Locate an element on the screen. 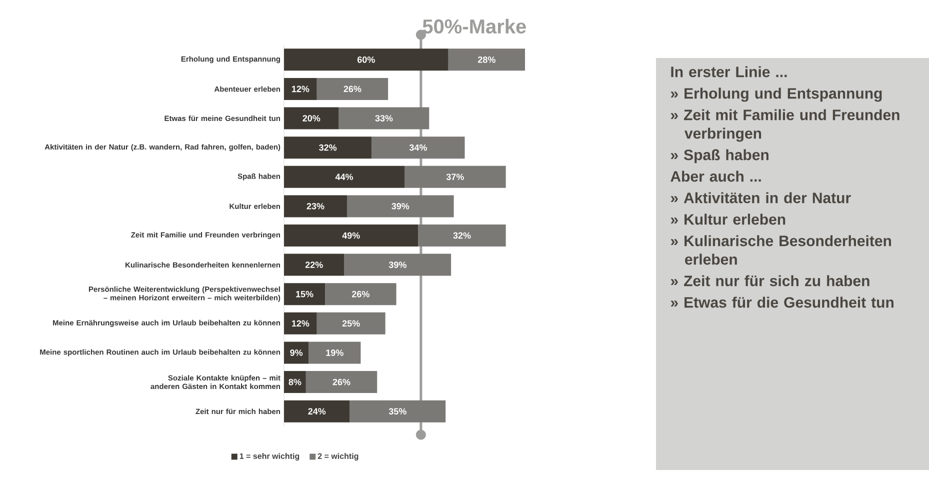 The height and width of the screenshot is (486, 929). data-label: 22% is located at coordinates (314, 265).